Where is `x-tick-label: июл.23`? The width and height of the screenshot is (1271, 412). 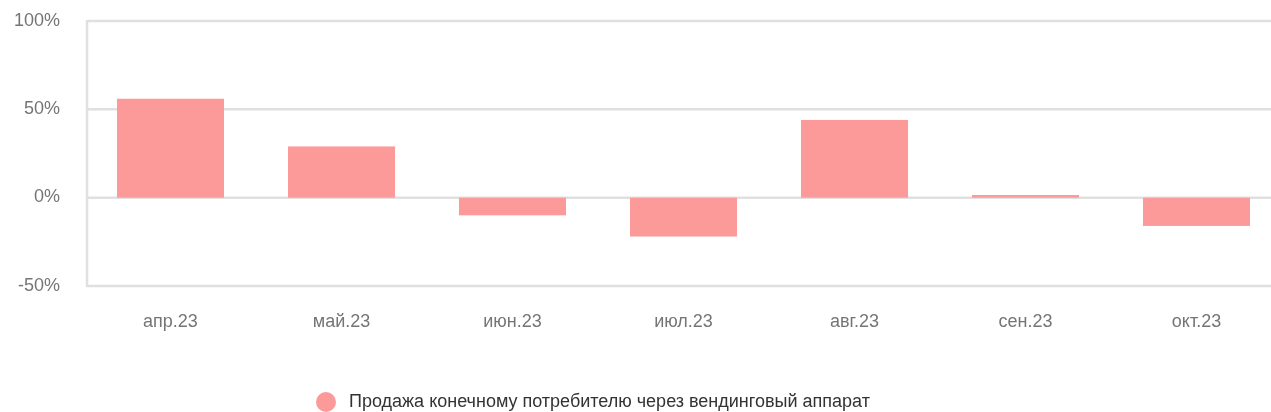
x-tick-label: июл.23 is located at coordinates (683, 320).